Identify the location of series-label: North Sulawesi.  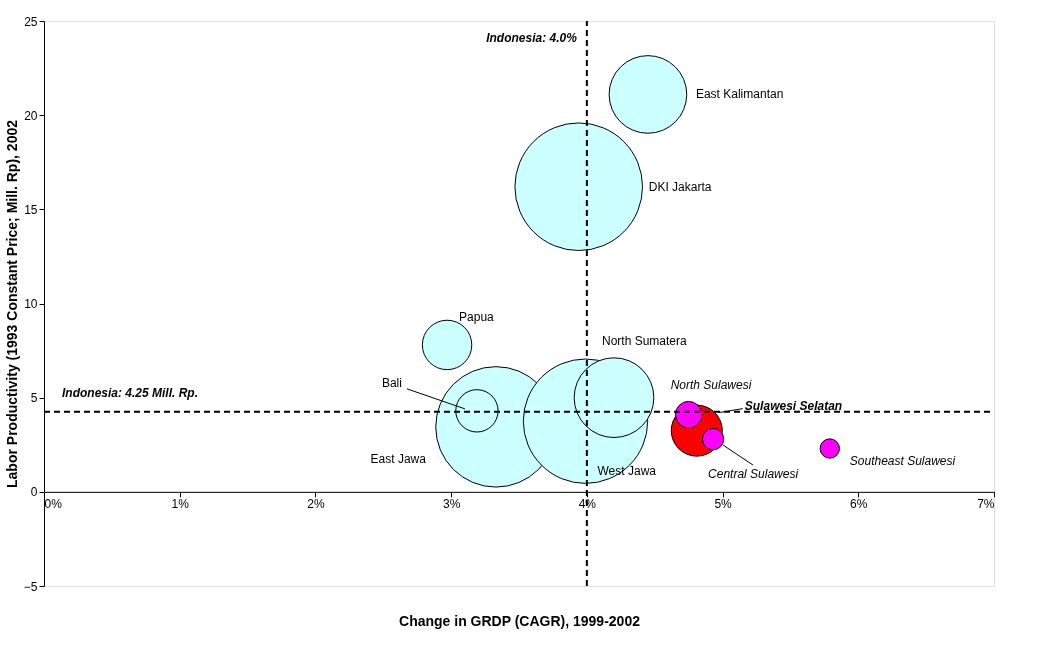
(711, 384).